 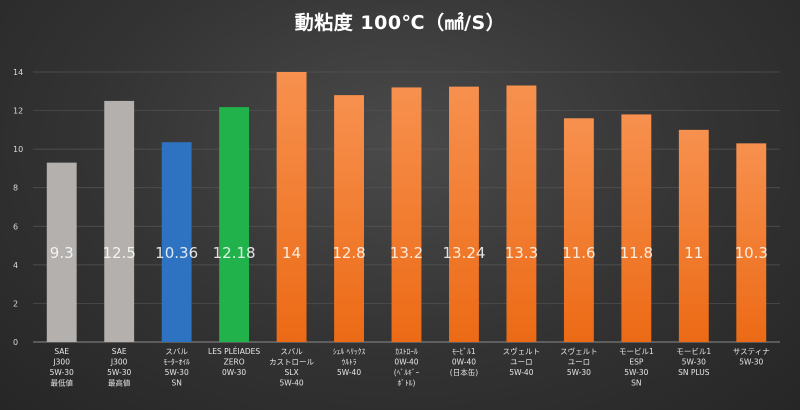 What do you see at coordinates (18, 149) in the screenshot?
I see `y-tick-label: 10` at bounding box center [18, 149].